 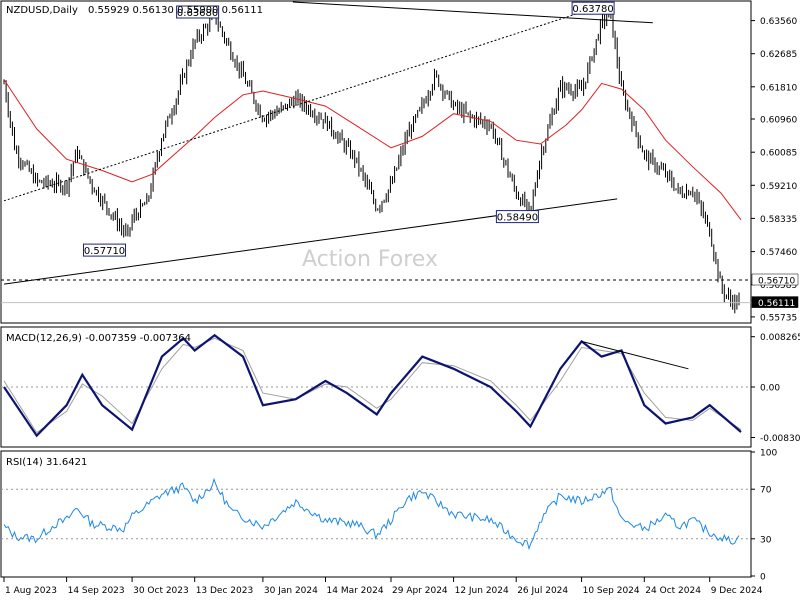 I want to click on rsi-tick-label: 30, so click(x=766, y=540).